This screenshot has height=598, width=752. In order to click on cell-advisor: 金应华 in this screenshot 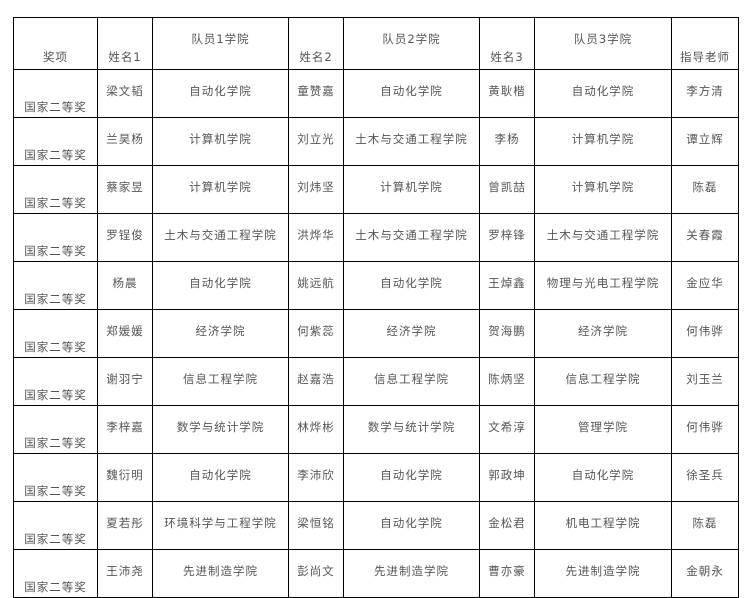, I will do `click(705, 285)`.